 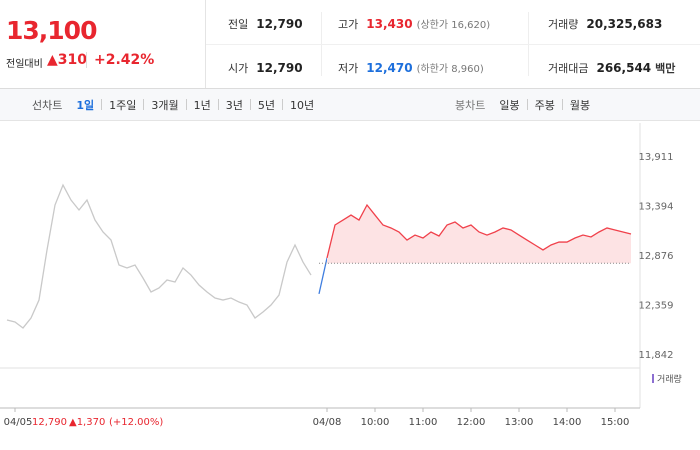 What do you see at coordinates (49, 422) in the screenshot?
I see `prev-day-summary: 12,790` at bounding box center [49, 422].